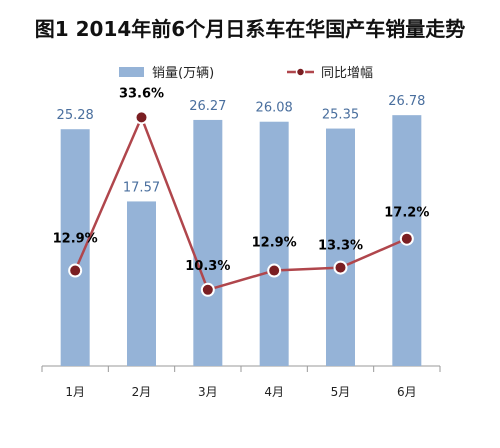 This screenshot has width=500, height=448. What do you see at coordinates (141, 187) in the screenshot?
I see `bar-value-label: 17.57` at bounding box center [141, 187].